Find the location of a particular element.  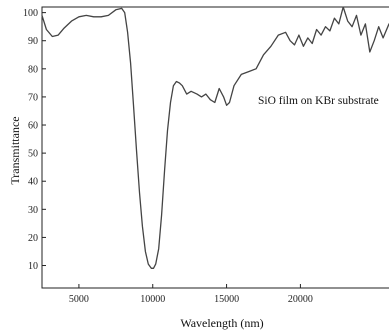

y-tick-label: 70 is located at coordinates (33, 97).